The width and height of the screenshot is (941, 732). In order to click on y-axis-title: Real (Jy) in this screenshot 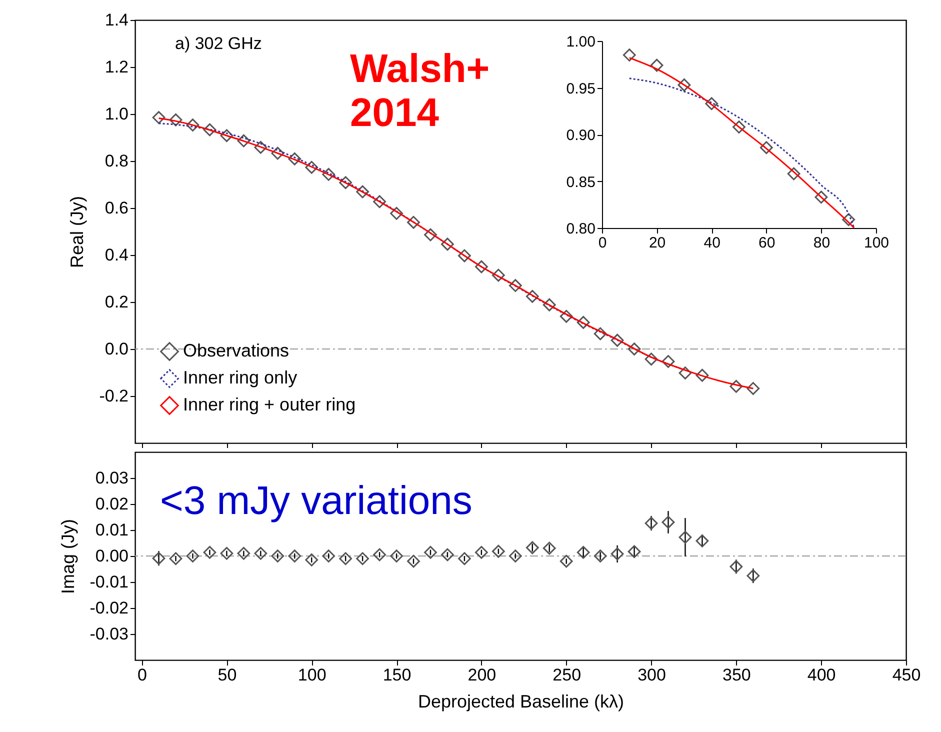, I will do `click(77, 232)`.